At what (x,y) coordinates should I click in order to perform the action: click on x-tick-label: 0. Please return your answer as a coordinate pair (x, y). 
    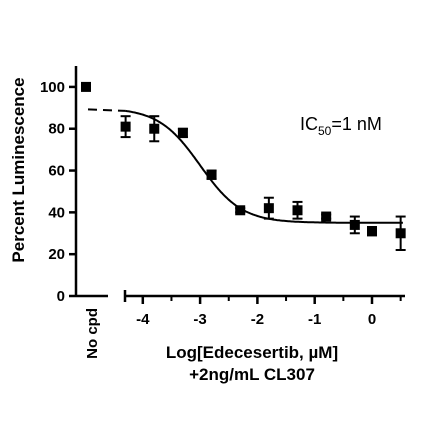
    Looking at the image, I should click on (372, 319).